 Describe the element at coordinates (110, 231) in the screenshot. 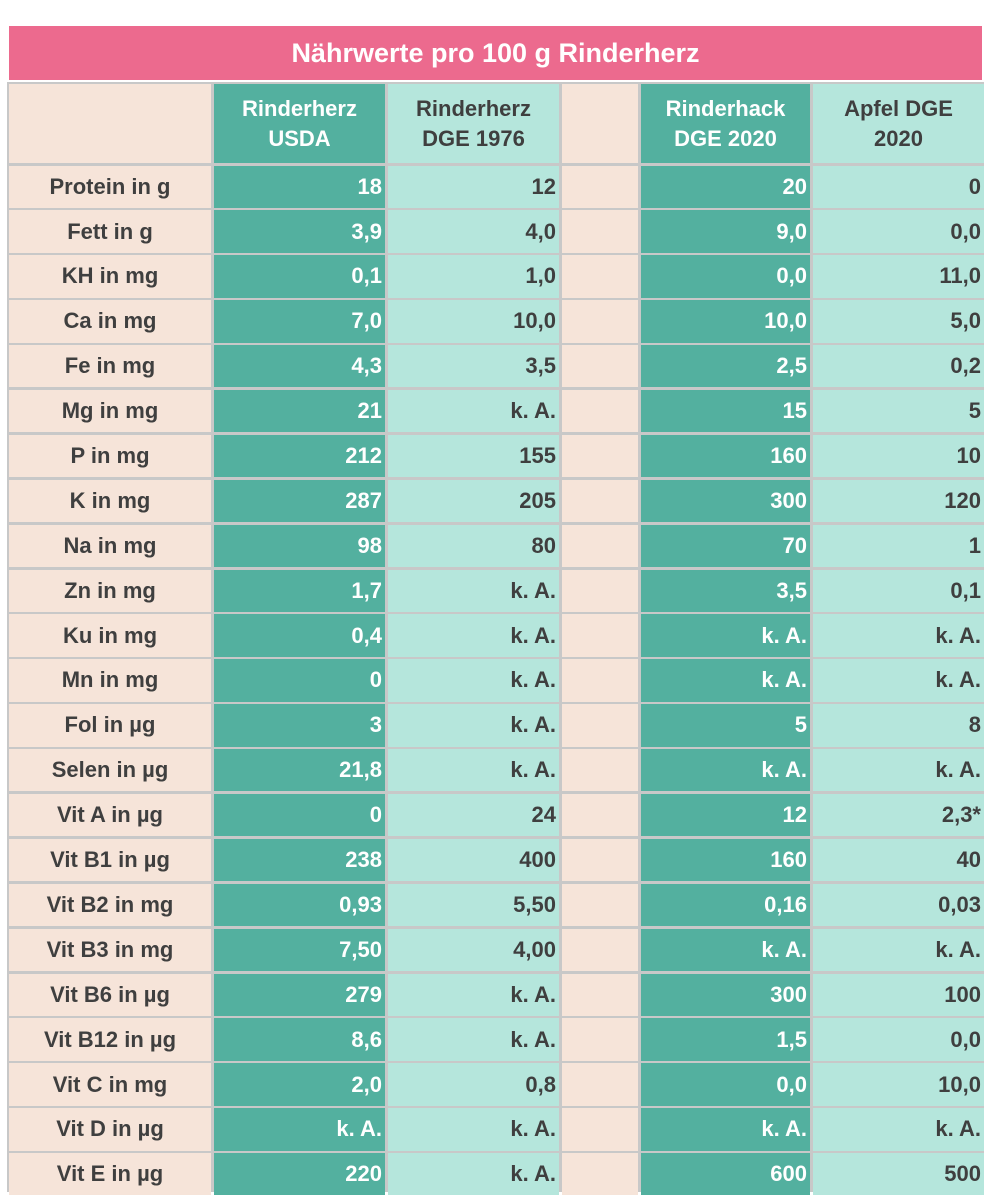

I see `row-label: Fett in g` at that location.